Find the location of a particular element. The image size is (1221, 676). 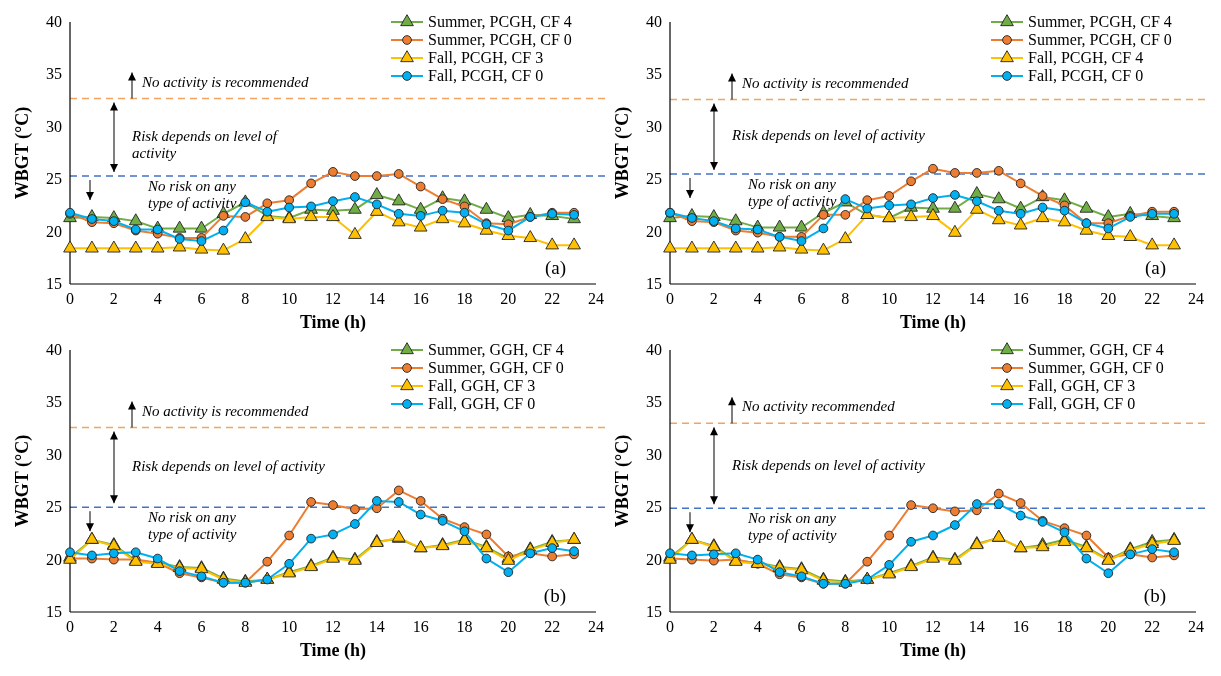

x-tick-label: 14 is located at coordinates (376, 298).